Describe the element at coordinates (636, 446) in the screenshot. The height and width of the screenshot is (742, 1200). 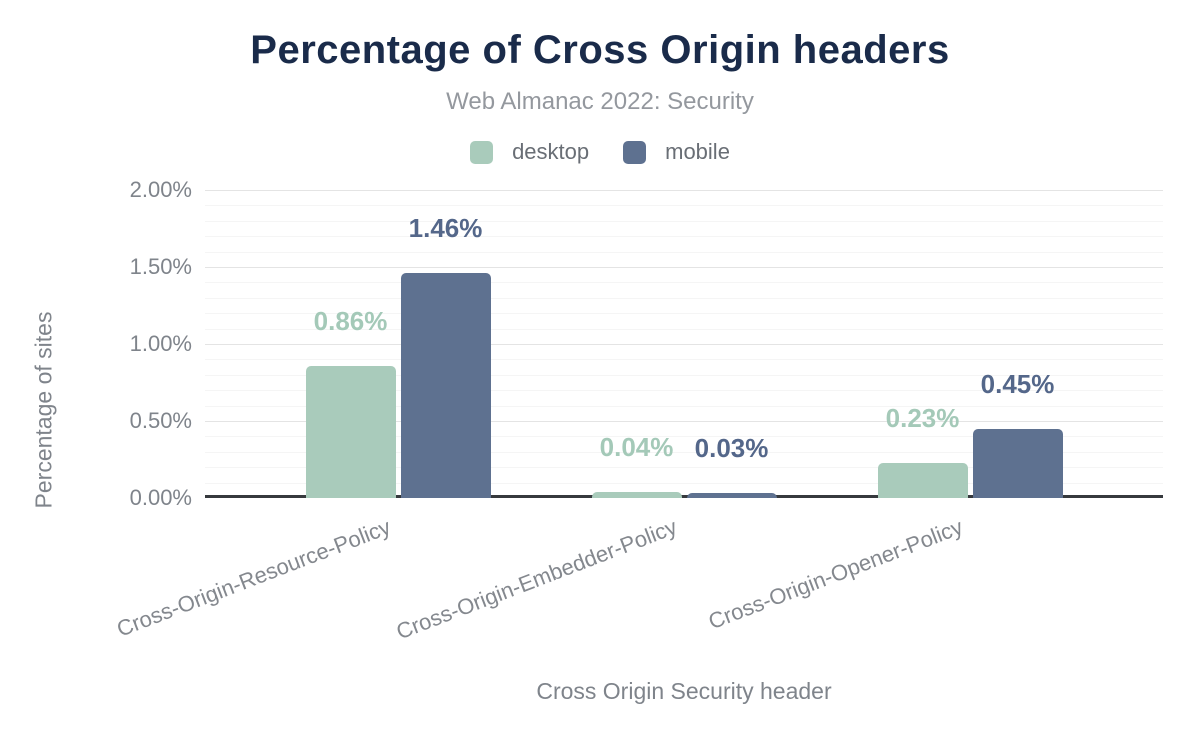
I see `value-label-desktop: 0.04%` at that location.